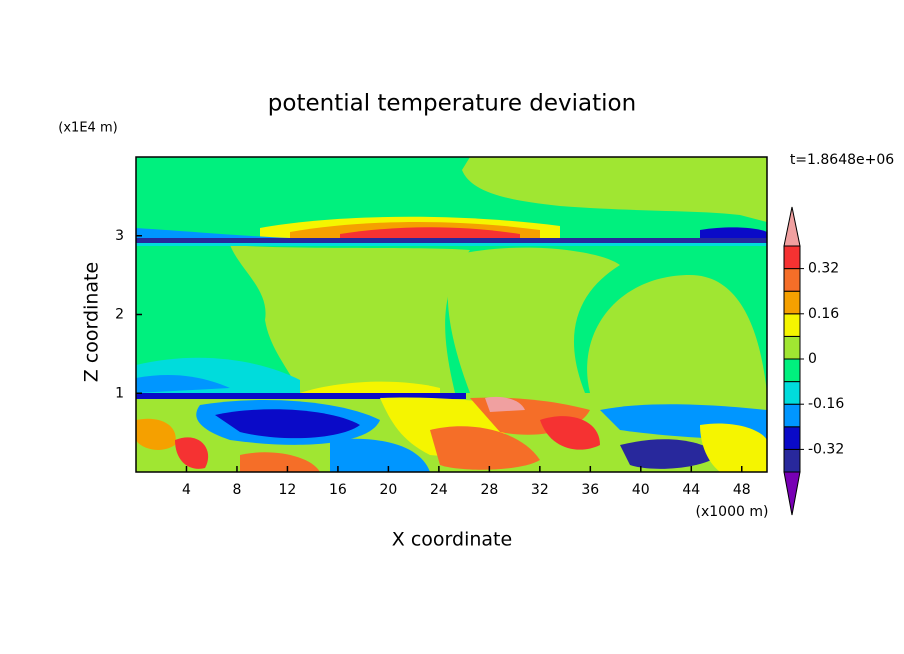 This screenshot has width=904, height=654. Describe the element at coordinates (439, 490) in the screenshot. I see `x-tick-label: 24` at that location.